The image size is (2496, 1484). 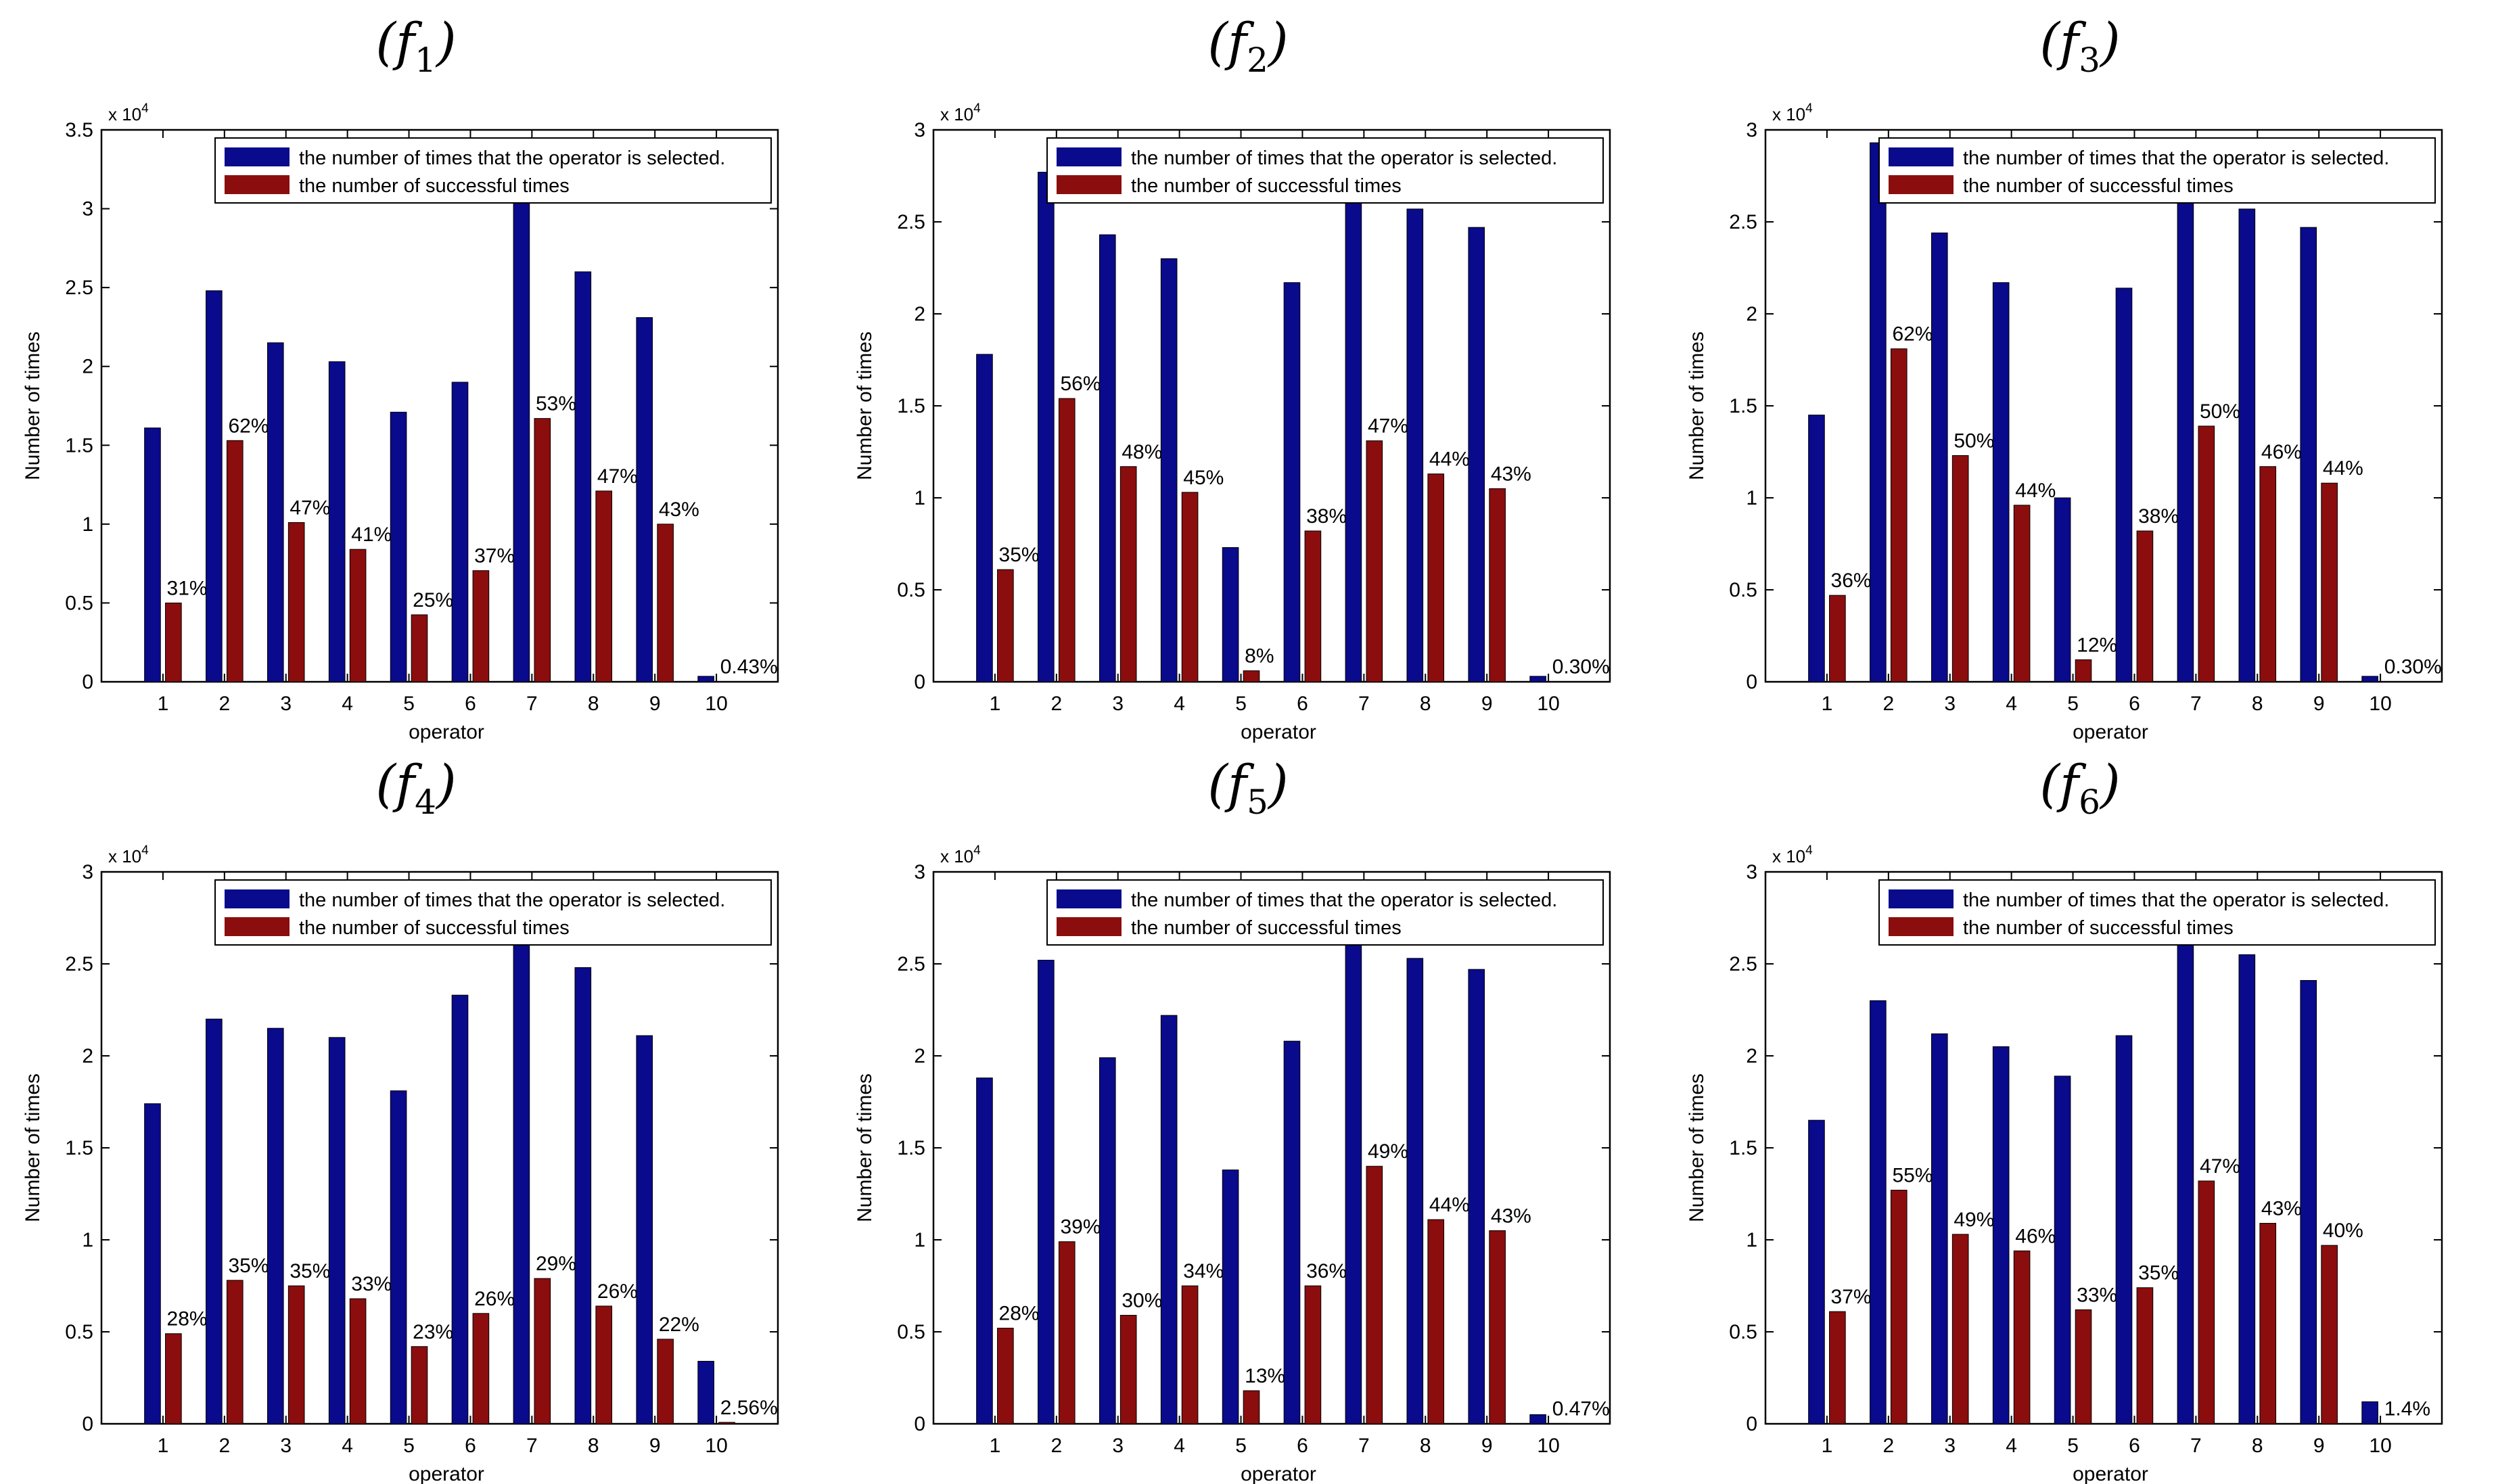 What do you see at coordinates (2281, 452) in the screenshot?
I see `data-label: 46%` at bounding box center [2281, 452].